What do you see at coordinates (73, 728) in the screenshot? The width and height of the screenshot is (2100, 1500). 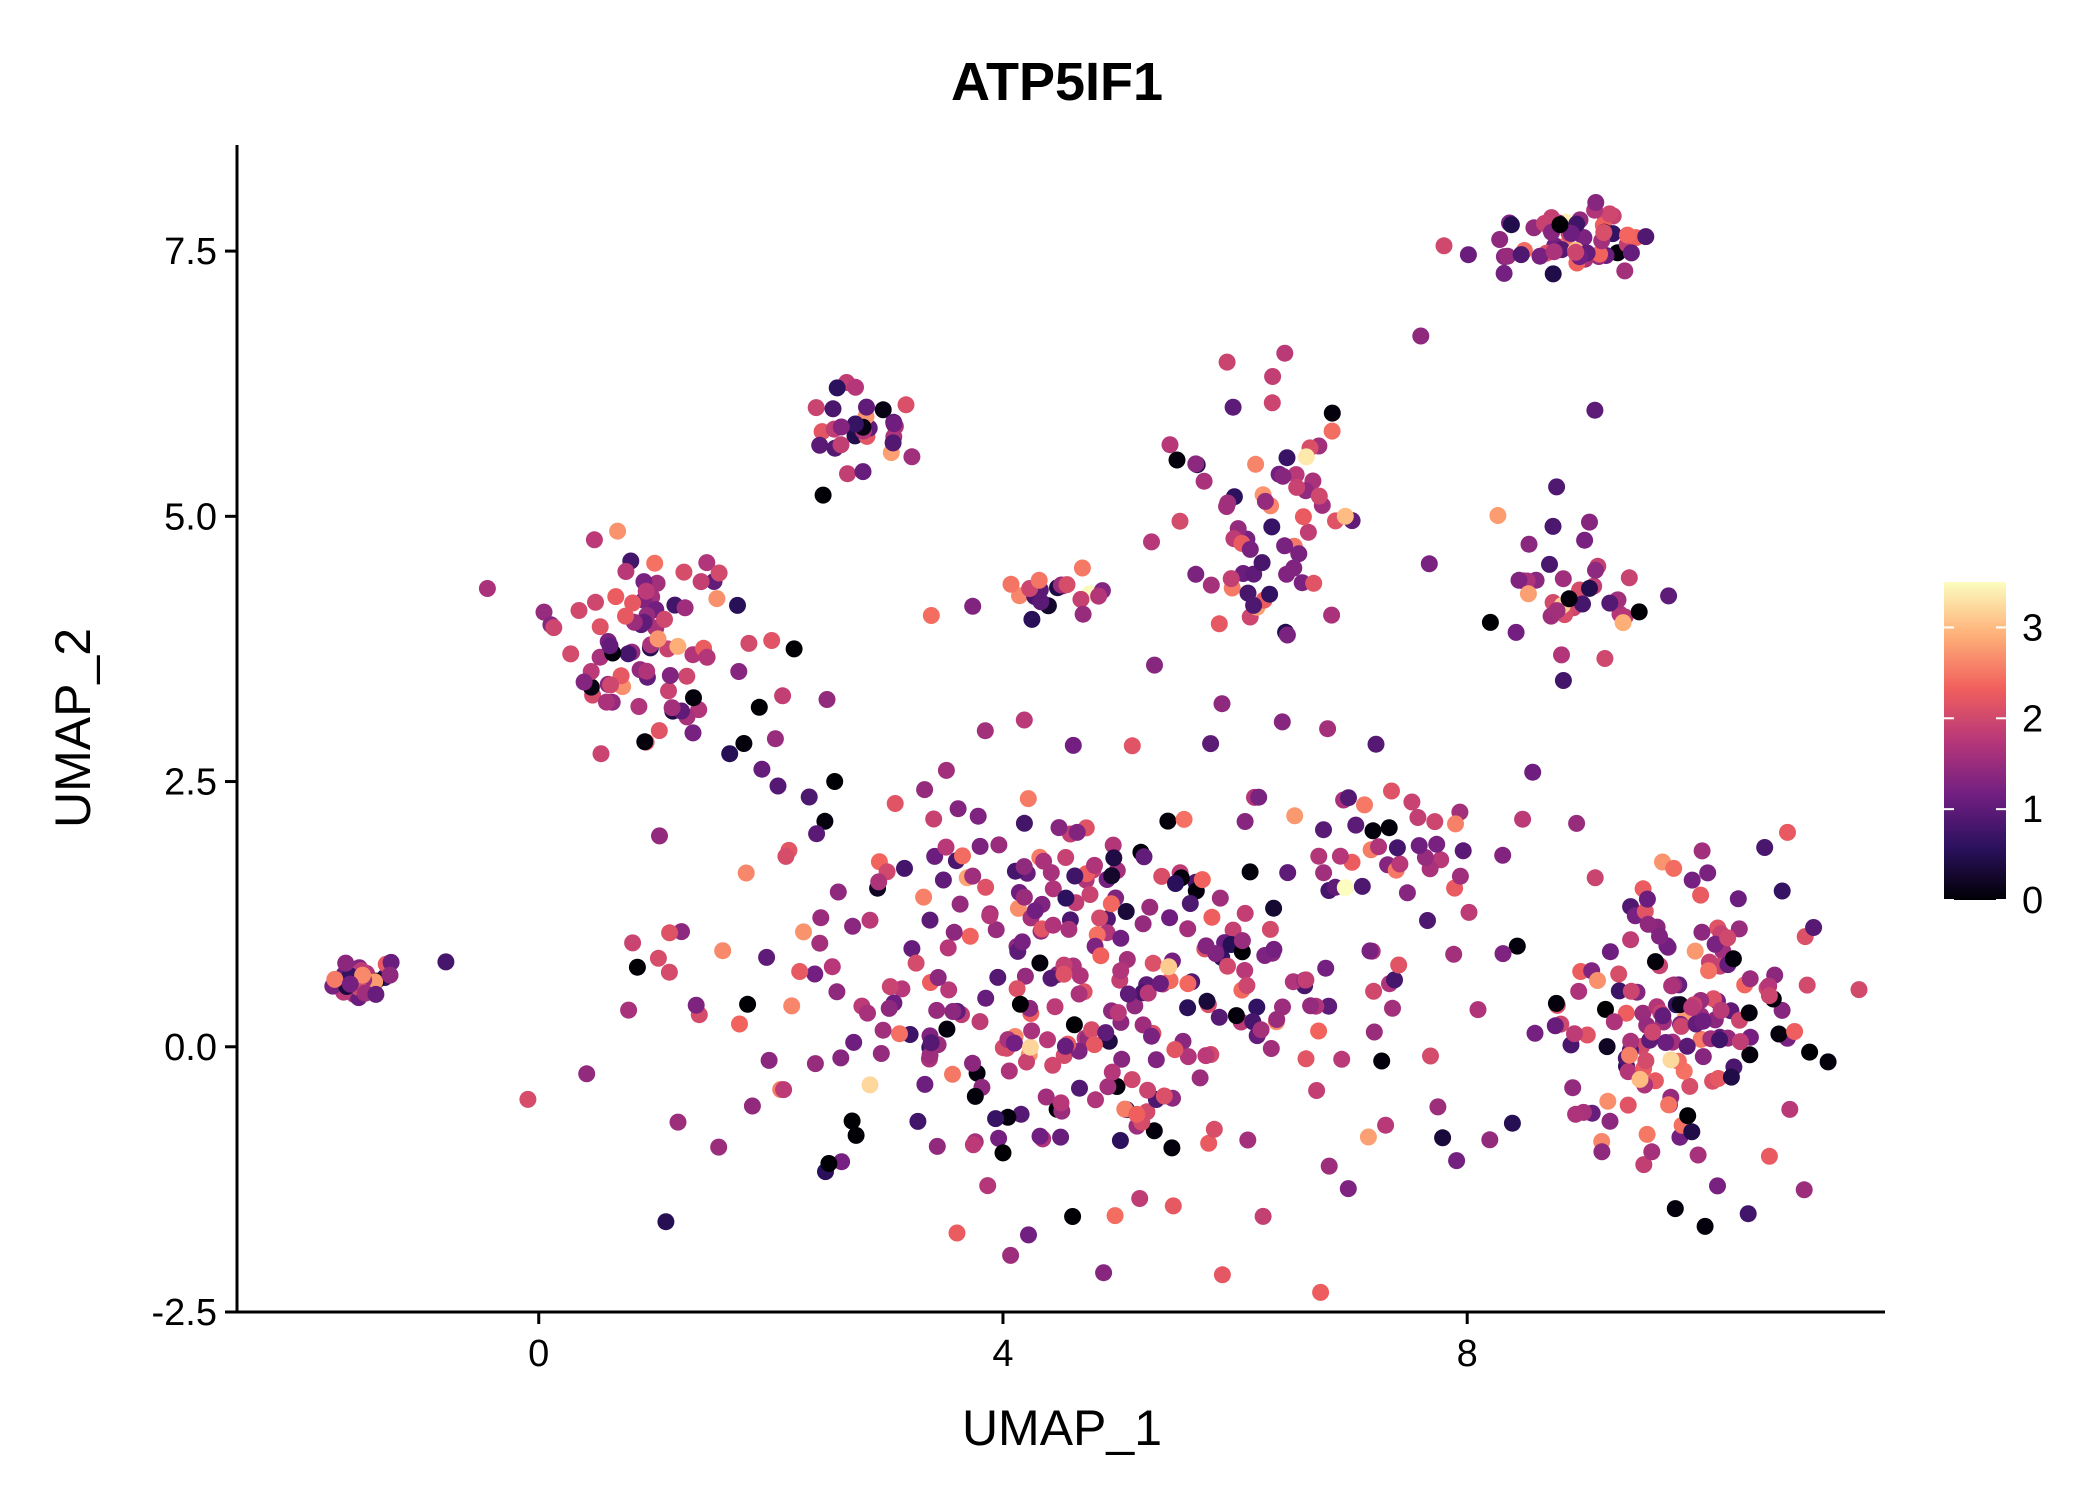 I see `y-axis-title: UMAP_2` at bounding box center [73, 728].